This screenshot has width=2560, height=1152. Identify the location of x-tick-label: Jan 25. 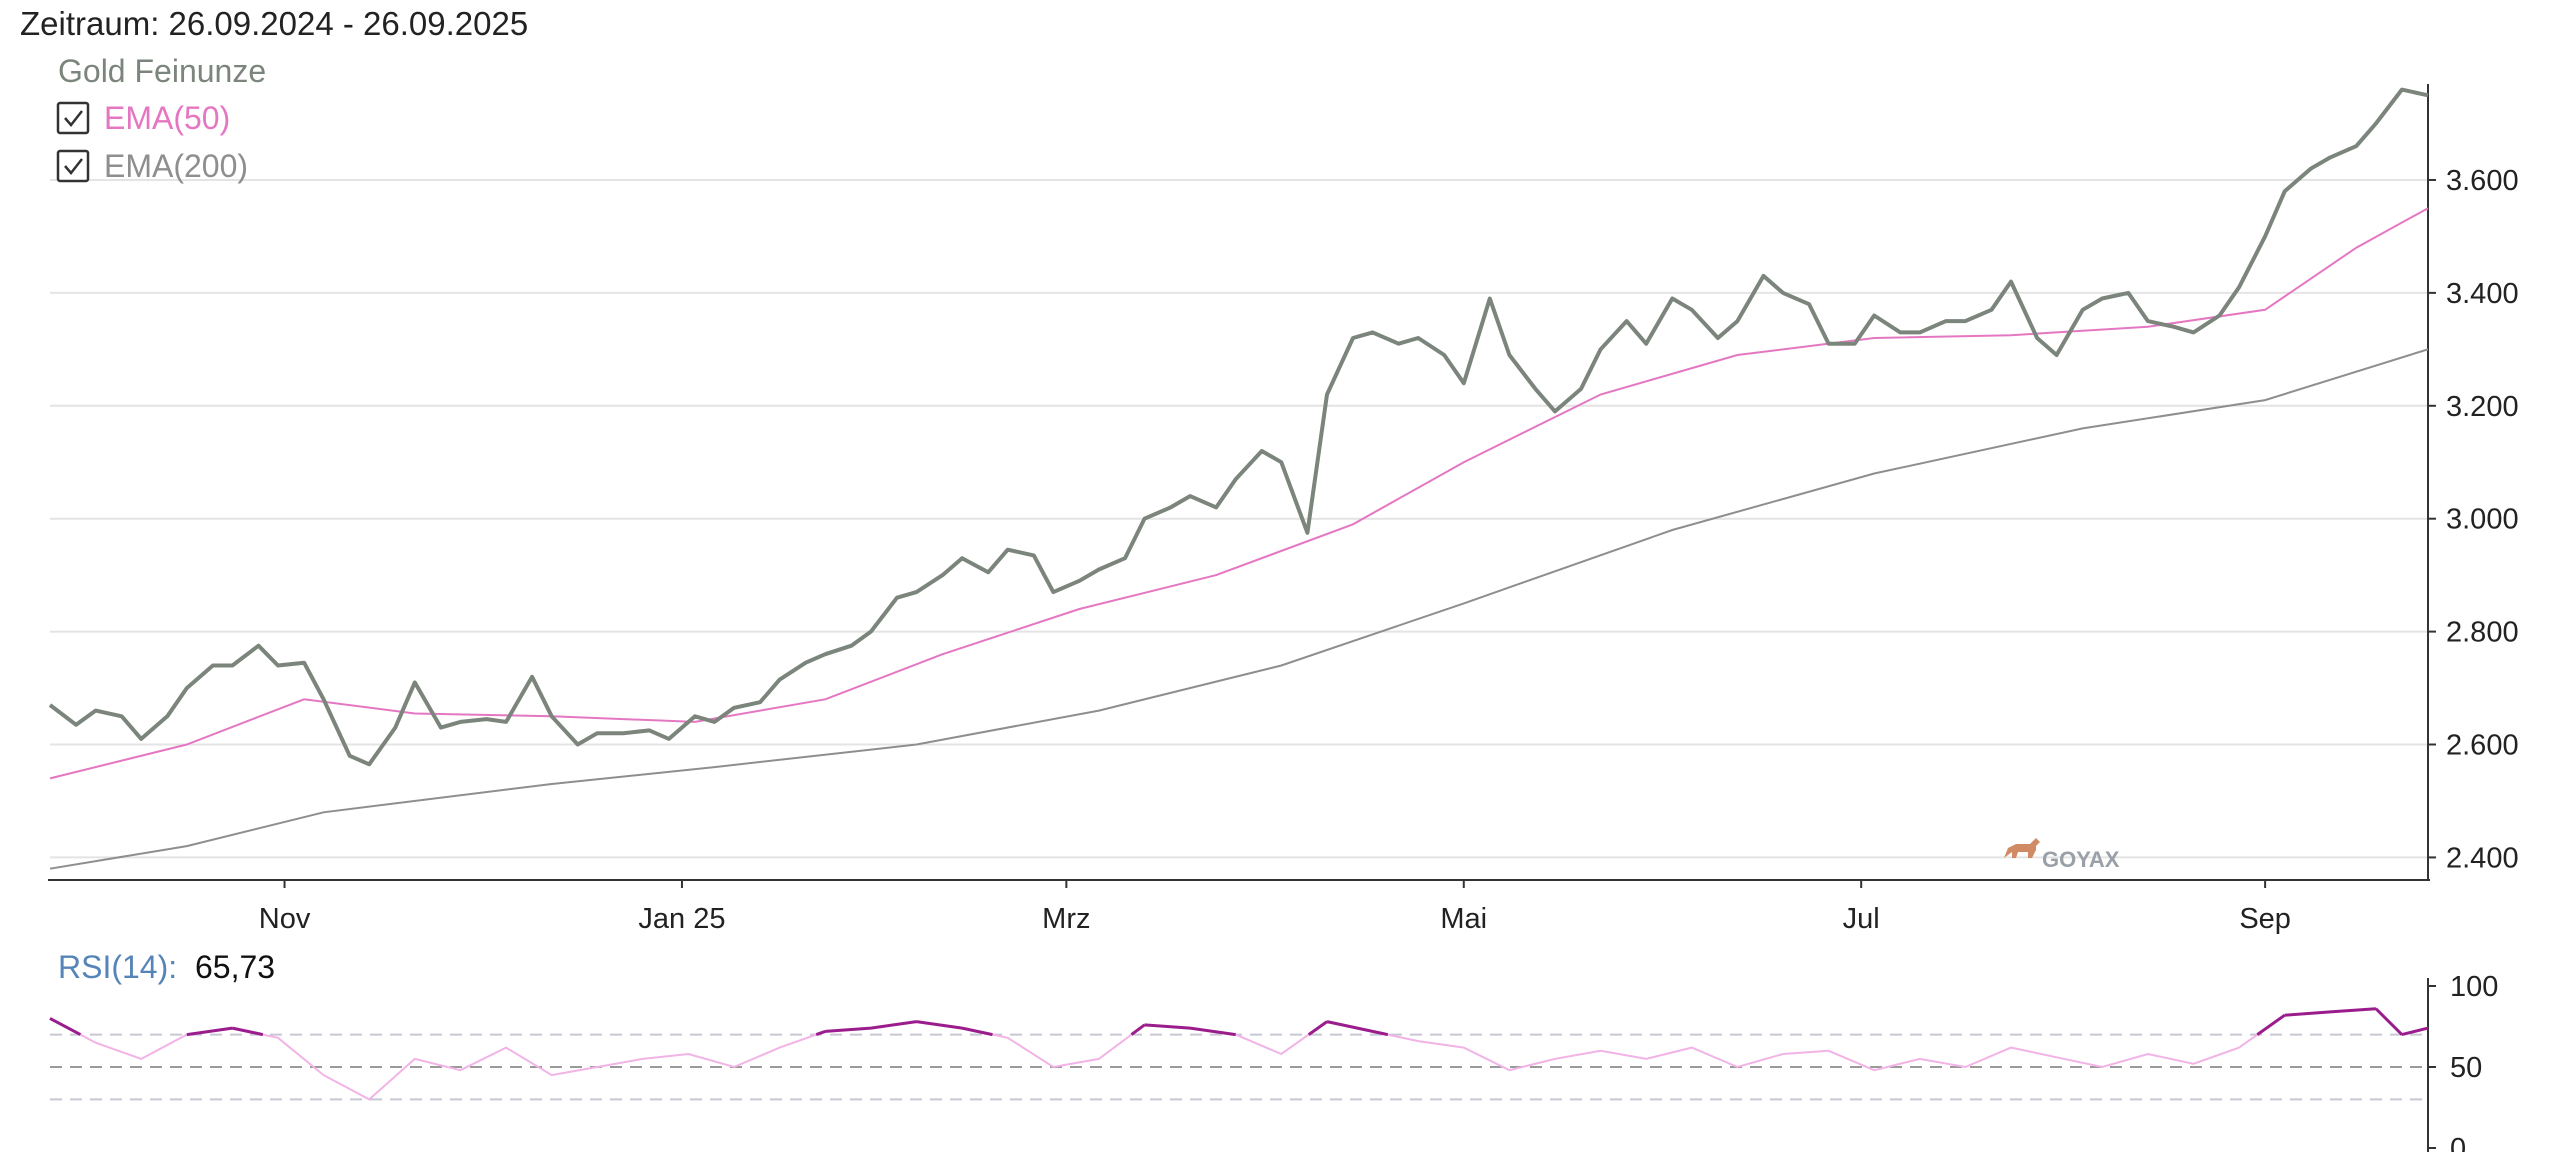
(681, 919).